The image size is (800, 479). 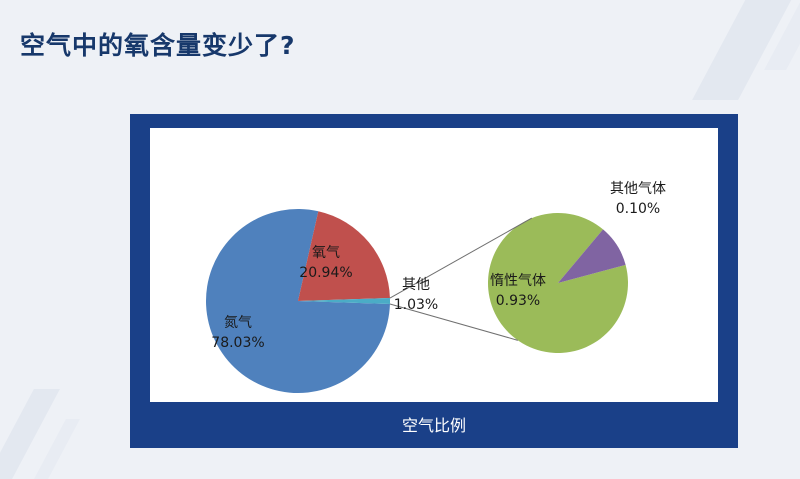 What do you see at coordinates (638, 189) in the screenshot?
I see `data-label-other-gases-category: 其他气体` at bounding box center [638, 189].